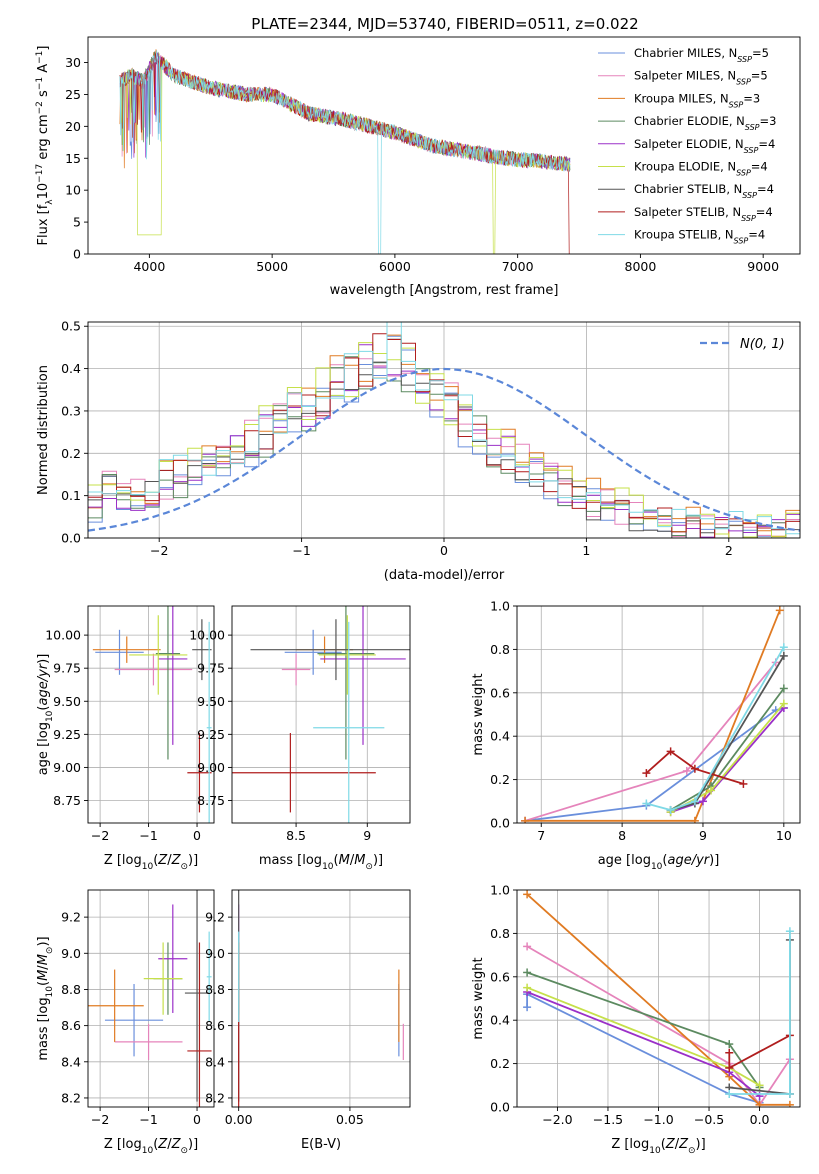 The image size is (819, 1174). What do you see at coordinates (518, 266) in the screenshot?
I see `x-tick-label: 7000` at bounding box center [518, 266].